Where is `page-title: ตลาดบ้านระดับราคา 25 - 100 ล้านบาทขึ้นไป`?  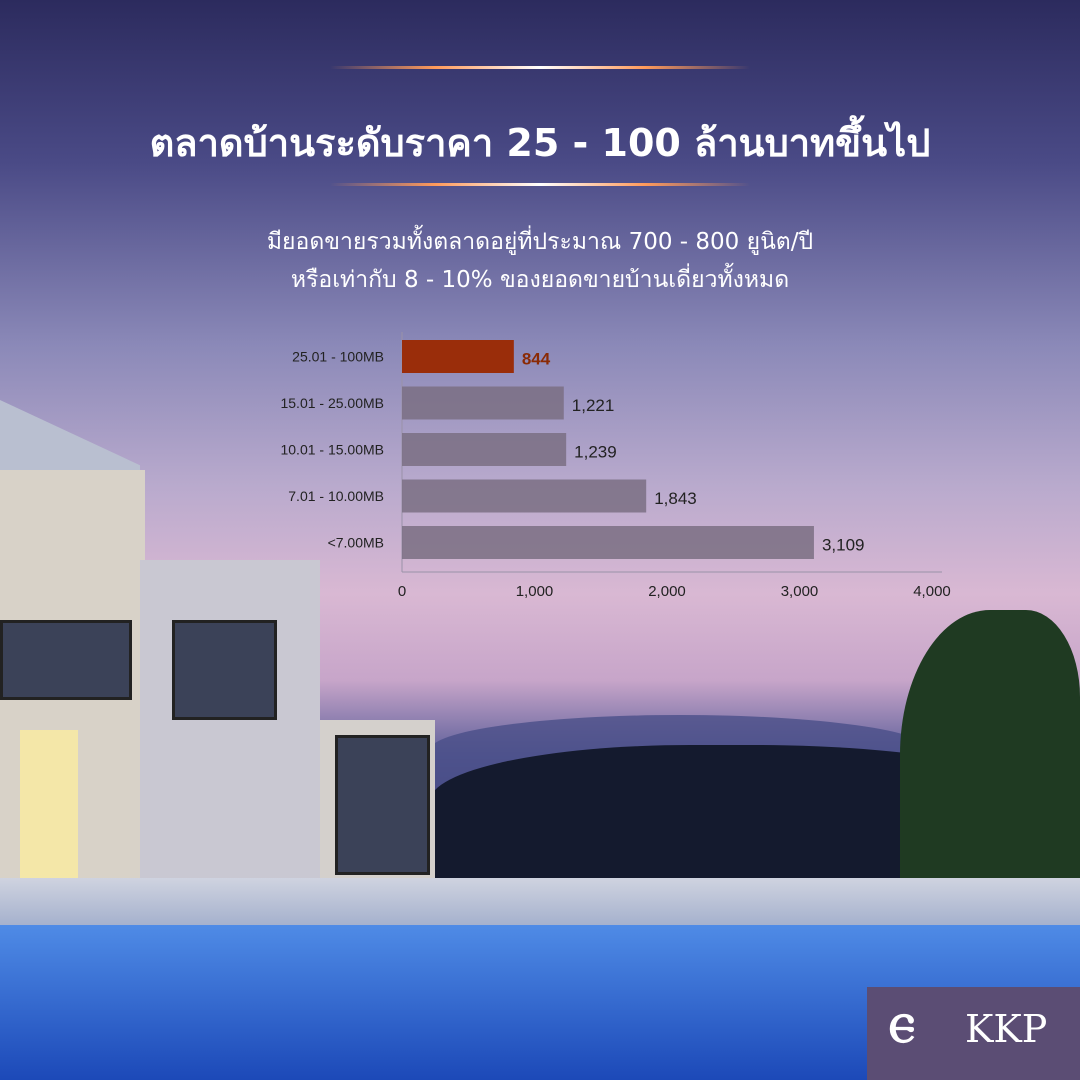
page-title: ตลาดบ้านระดับราคา 25 - 100 ล้านบาทขึ้นไป is located at coordinates (540, 143).